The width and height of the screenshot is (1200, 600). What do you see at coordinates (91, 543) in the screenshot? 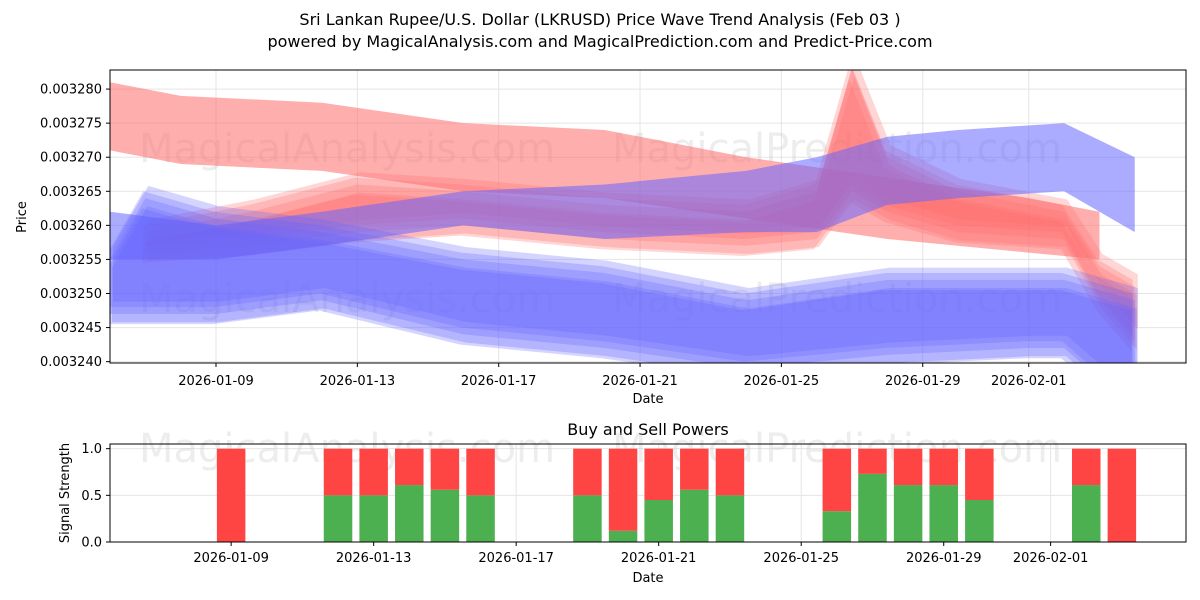
I see `signal-y-tick-label: 0.0` at bounding box center [91, 543].